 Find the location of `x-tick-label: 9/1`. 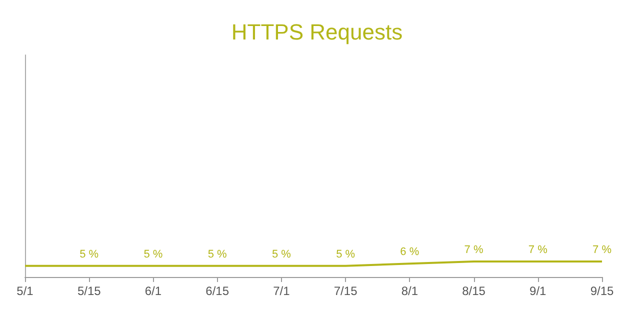

x-tick-label: 9/1 is located at coordinates (538, 291).